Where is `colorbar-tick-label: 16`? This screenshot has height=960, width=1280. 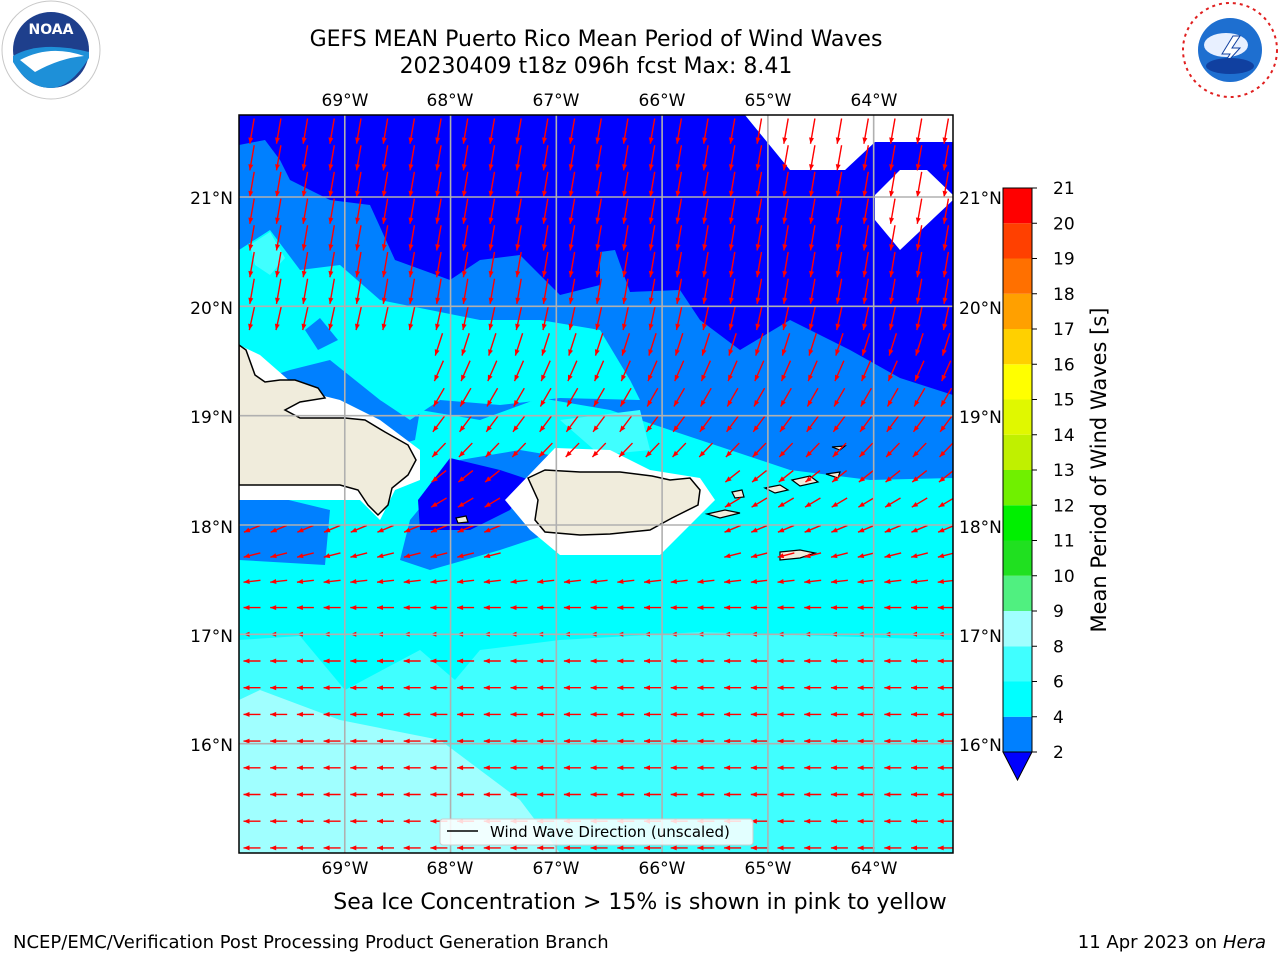
colorbar-tick-label: 16 is located at coordinates (1064, 365).